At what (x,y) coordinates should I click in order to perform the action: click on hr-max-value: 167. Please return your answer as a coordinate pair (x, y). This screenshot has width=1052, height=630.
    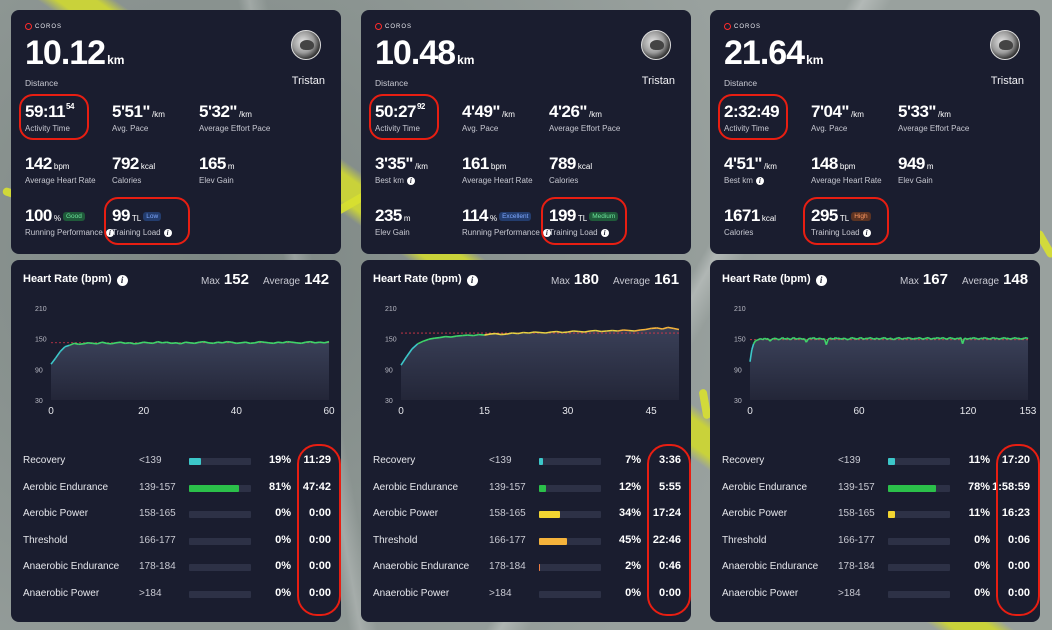
    Looking at the image, I should click on (935, 279).